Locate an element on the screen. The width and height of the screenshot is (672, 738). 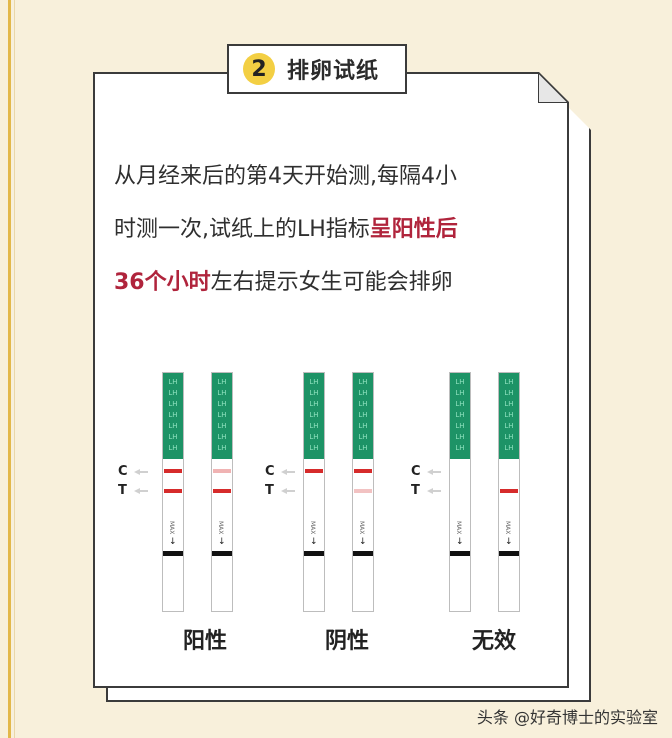
description-text: 时测一次,试纸上的LH指标 is located at coordinates (242, 229).